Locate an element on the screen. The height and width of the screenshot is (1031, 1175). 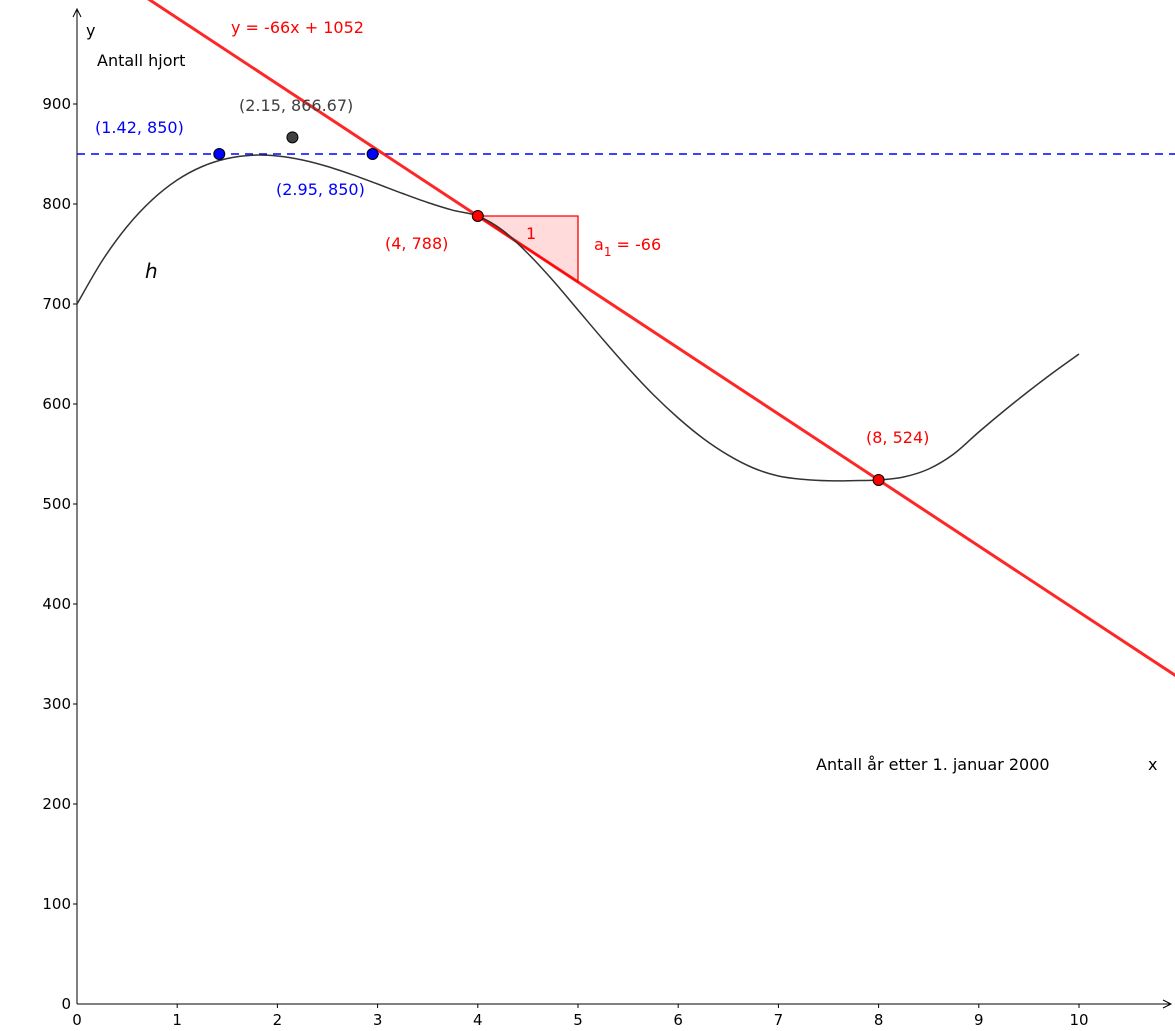
tangent-line-label: y = -66x + 1052 is located at coordinates (297, 27).